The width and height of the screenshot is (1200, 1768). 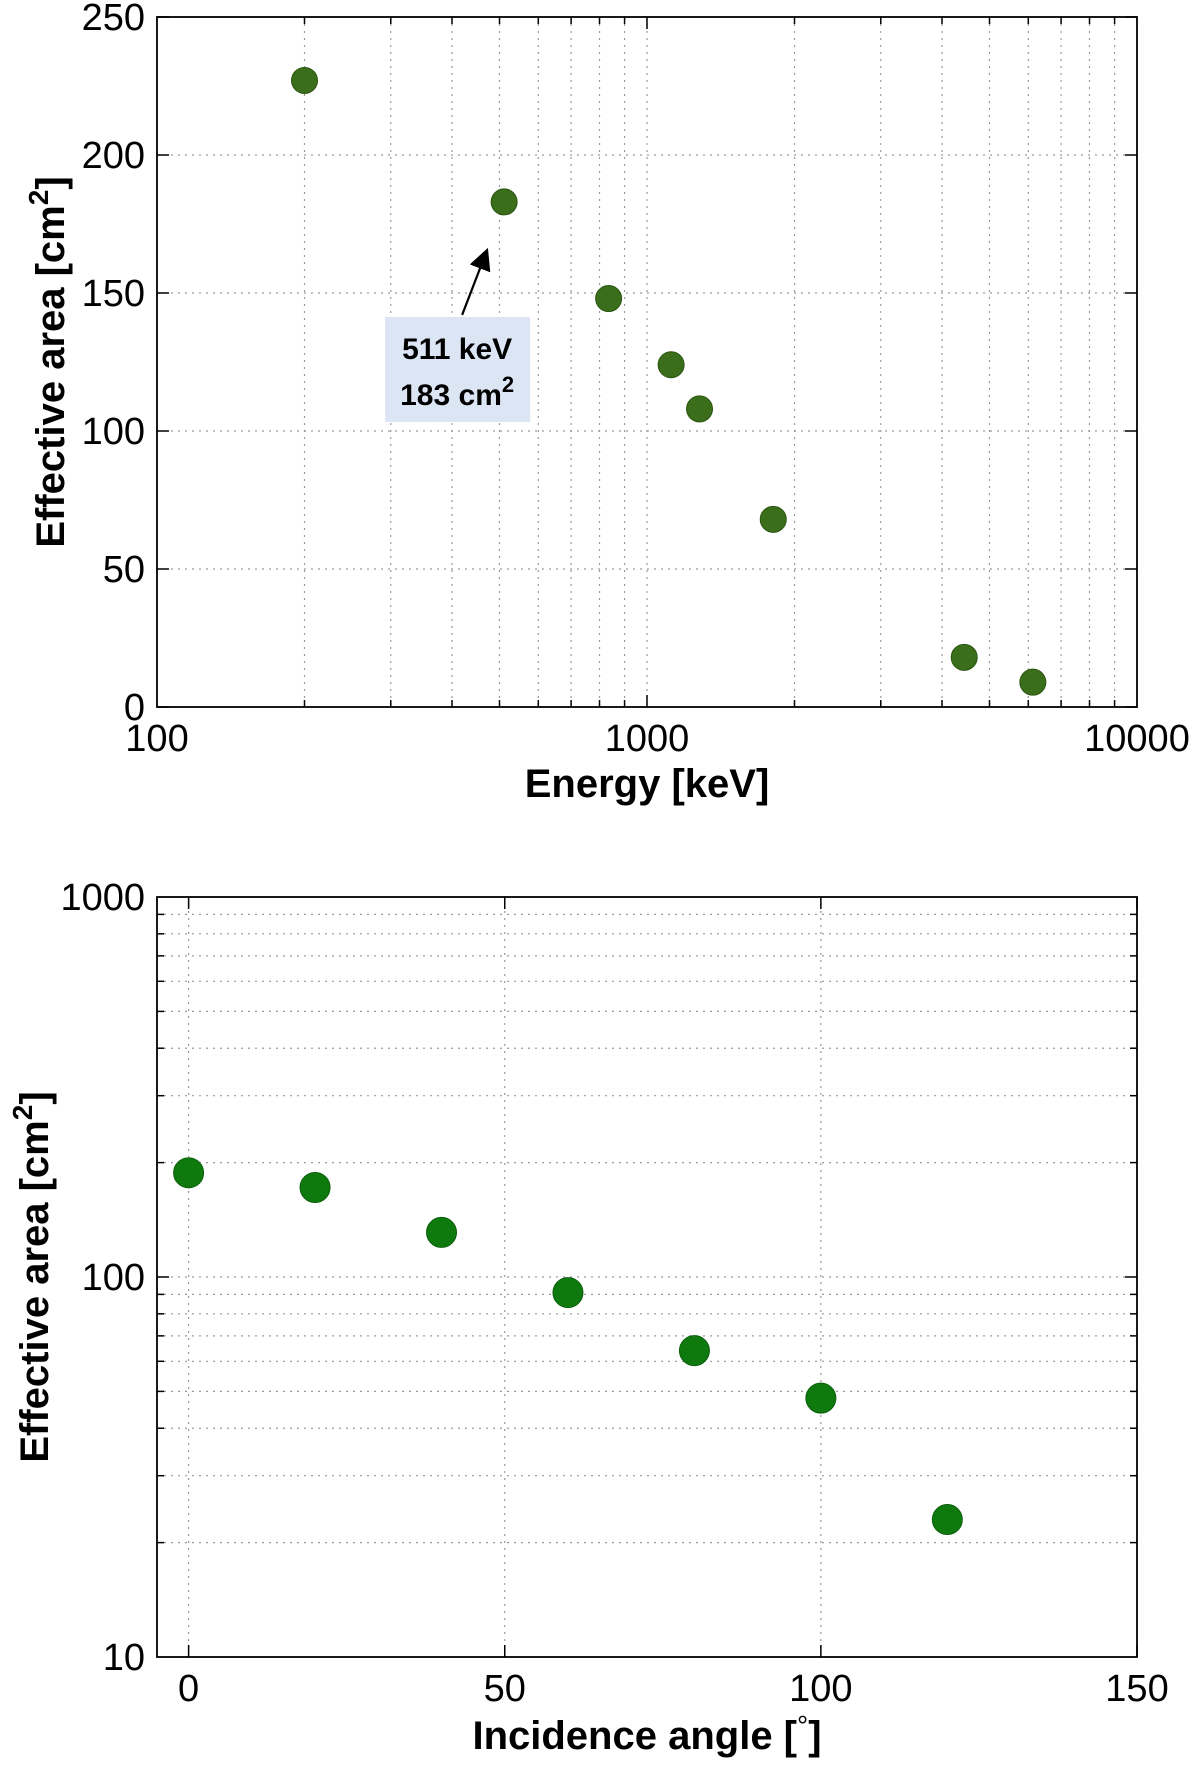 I want to click on y-tick-label-250: 250, so click(x=113, y=19).